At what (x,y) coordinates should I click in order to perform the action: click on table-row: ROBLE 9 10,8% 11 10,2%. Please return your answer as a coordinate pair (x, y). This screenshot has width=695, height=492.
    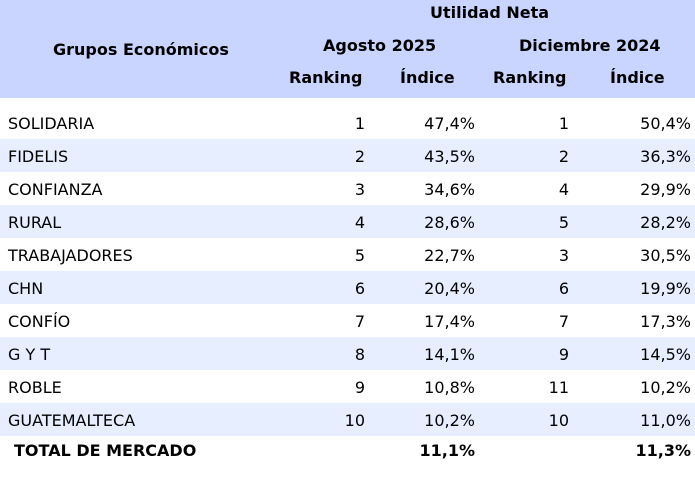
    Looking at the image, I should click on (347, 386).